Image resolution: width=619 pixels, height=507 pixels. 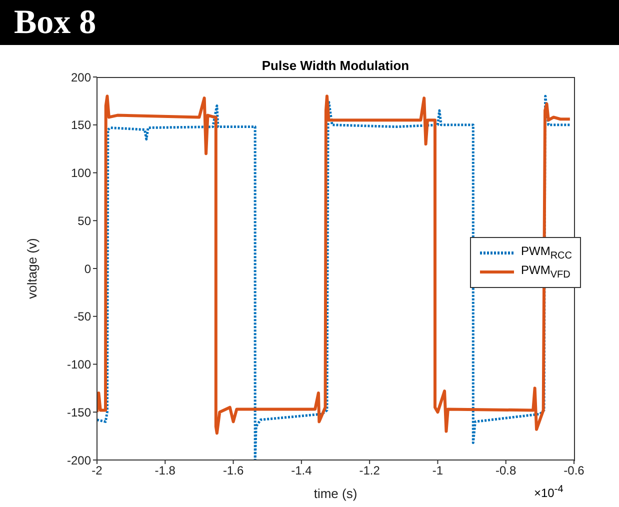 What do you see at coordinates (545, 272) in the screenshot?
I see `legend-label: PWM$_{VFD}$` at bounding box center [545, 272].